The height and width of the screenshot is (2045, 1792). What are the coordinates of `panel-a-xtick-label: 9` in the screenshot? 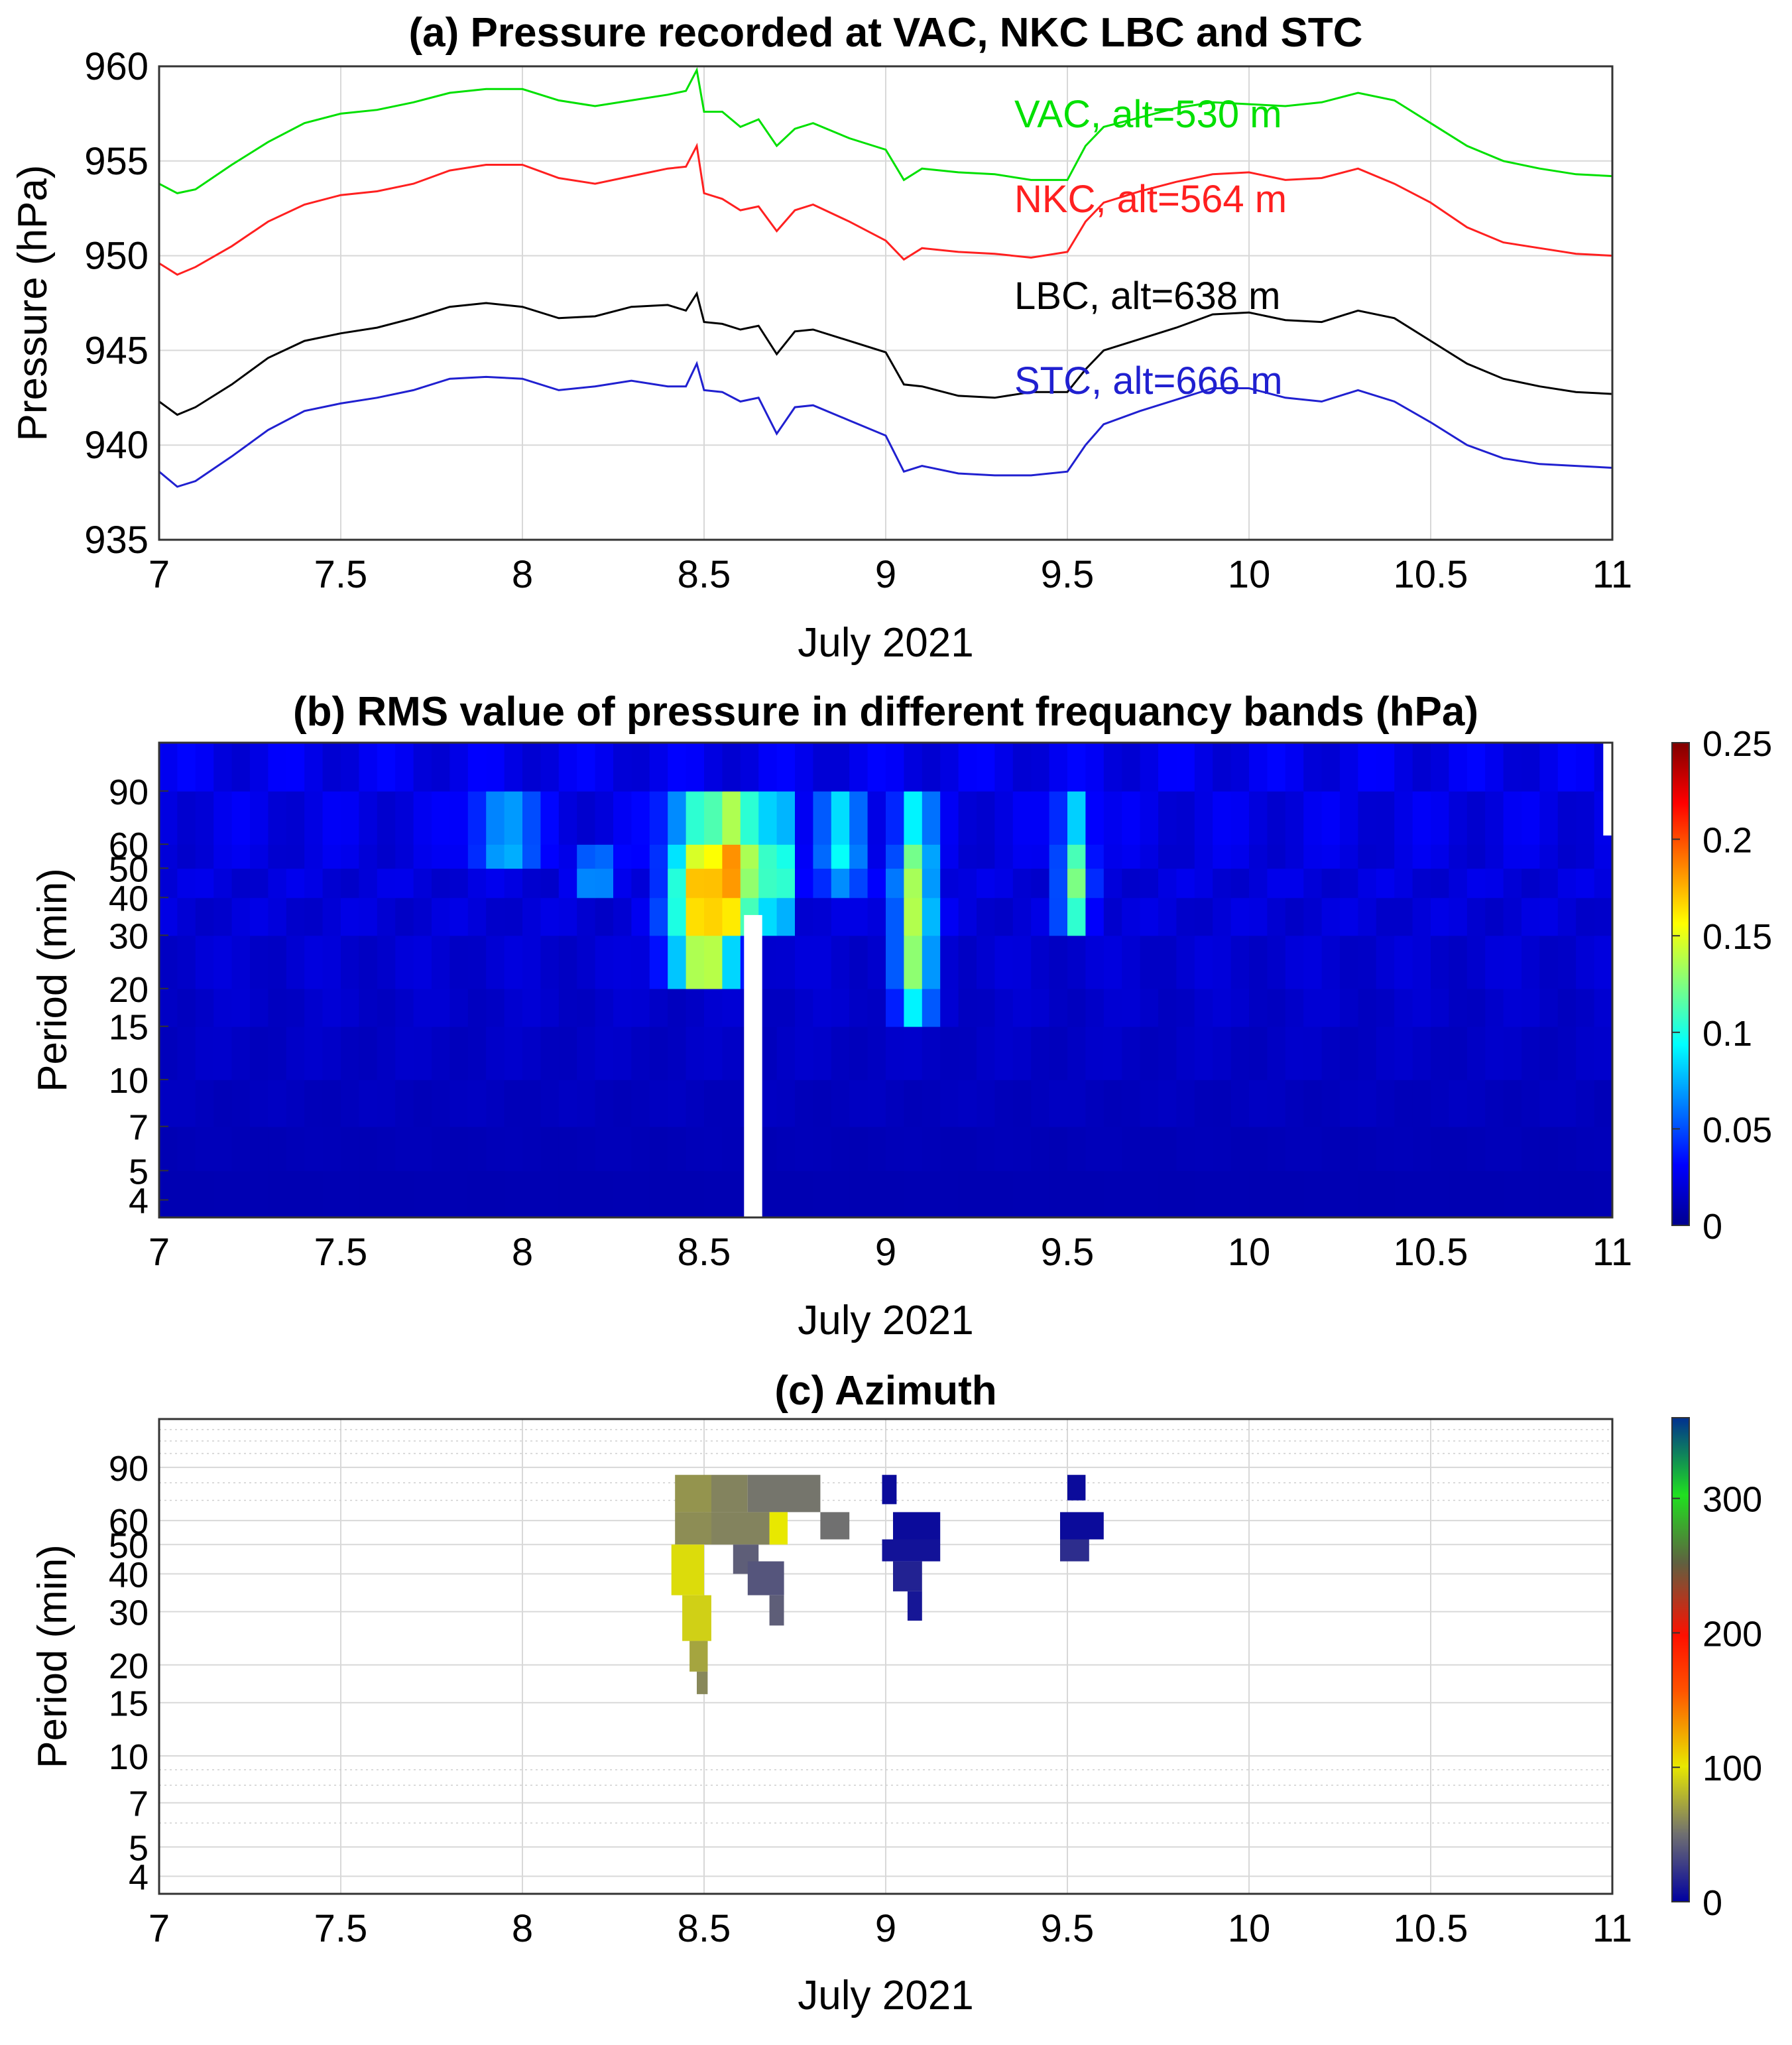 It's located at (885, 574).